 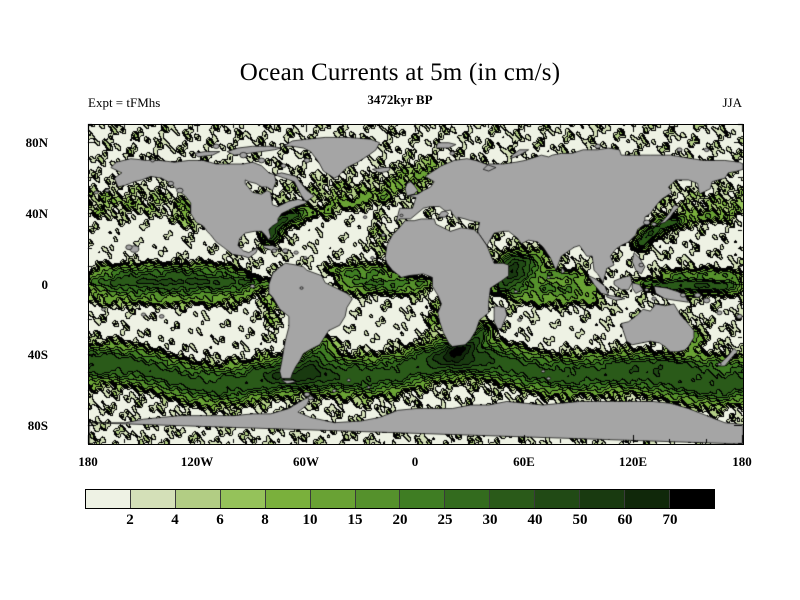 I want to click on colorbar-bands, so click(x=400, y=499).